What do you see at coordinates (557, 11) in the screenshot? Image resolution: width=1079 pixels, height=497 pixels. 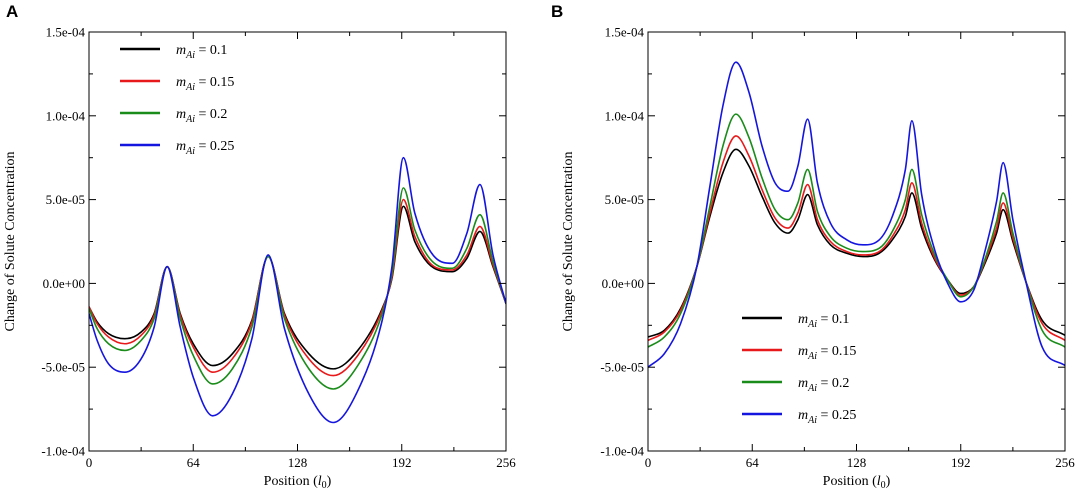 I see `panel-letter: B` at bounding box center [557, 11].